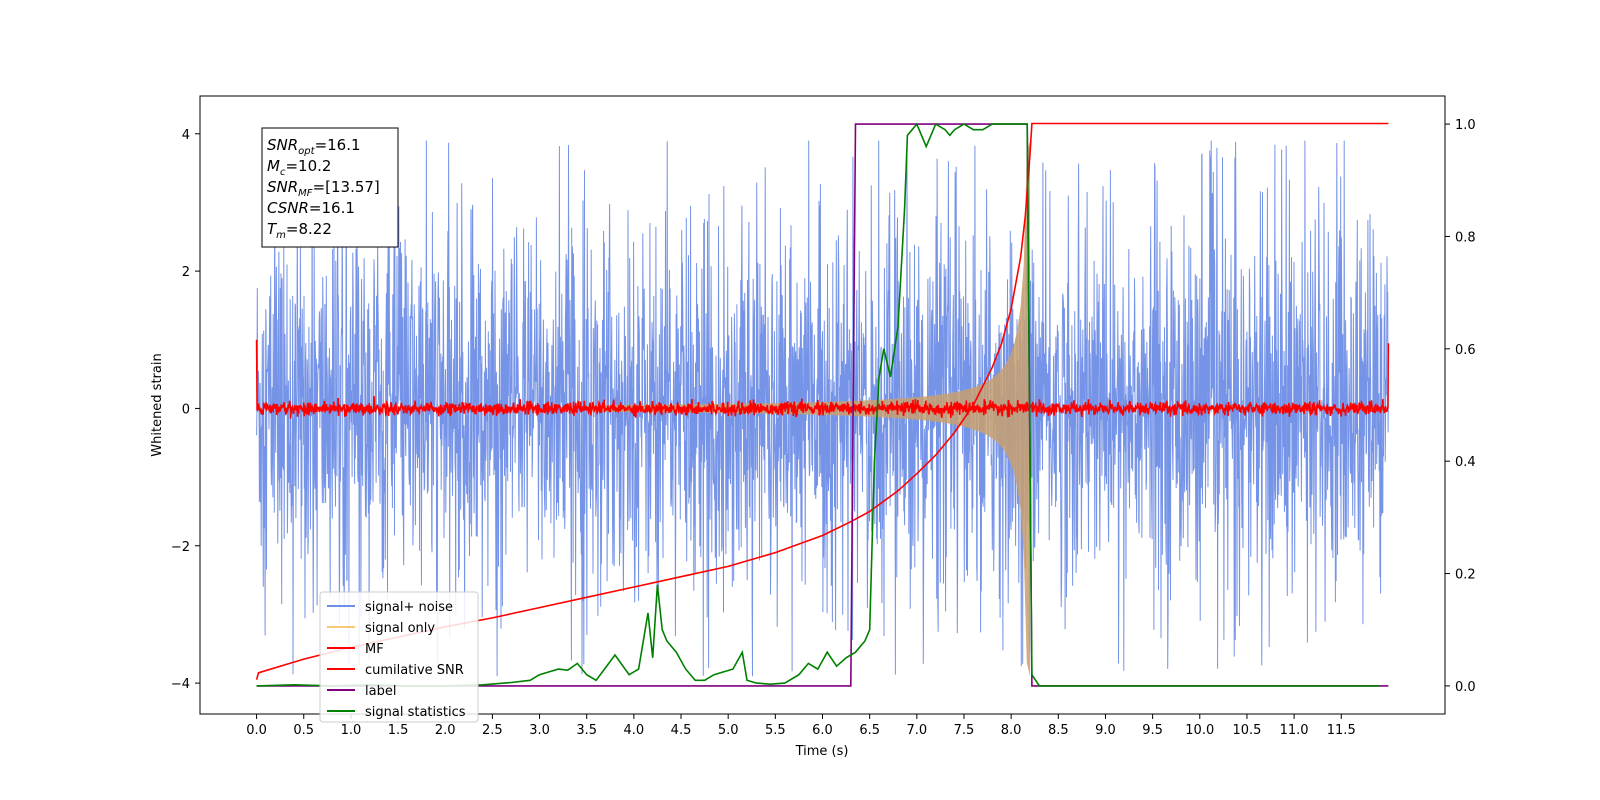 The height and width of the screenshot is (800, 1600). I want to click on annotation-line: CSNR=16.1, so click(311, 208).